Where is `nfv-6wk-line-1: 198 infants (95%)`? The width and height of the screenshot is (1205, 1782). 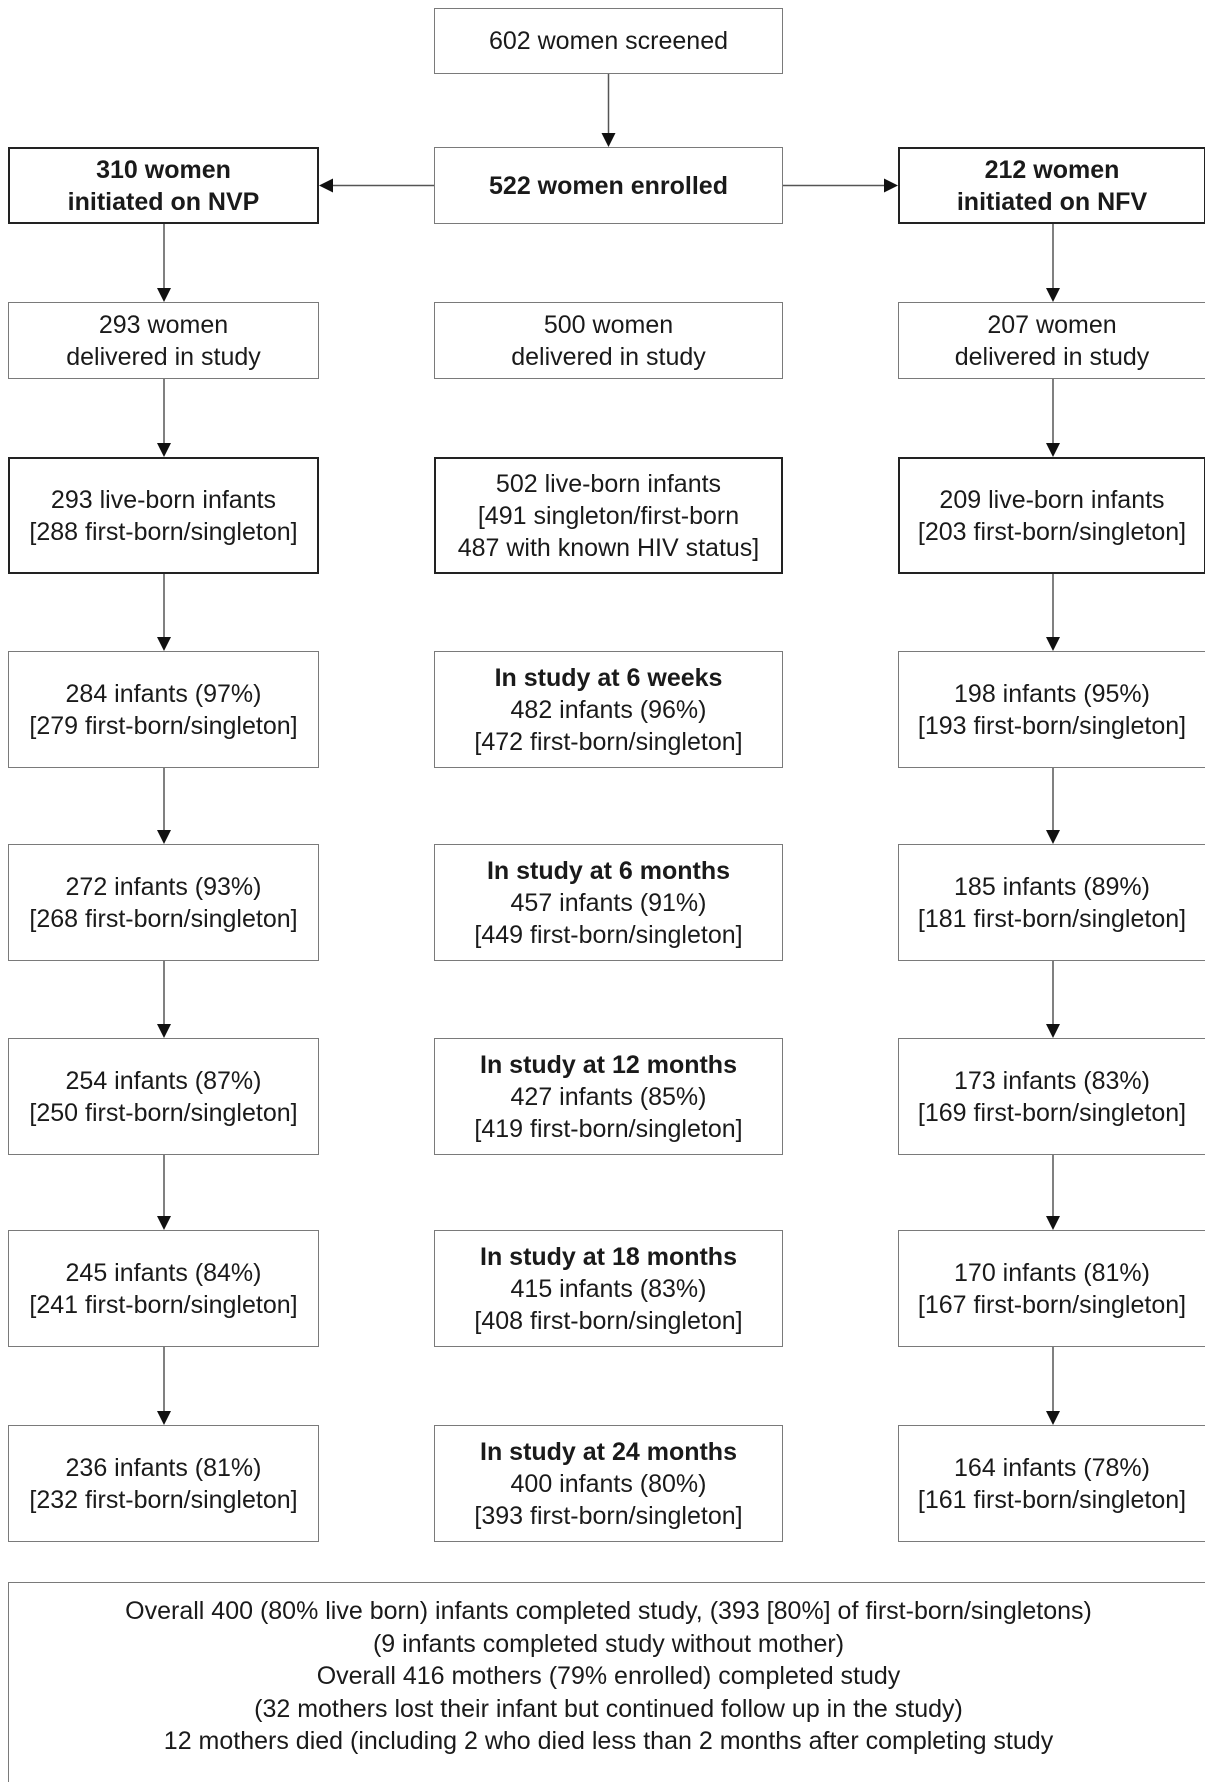 nfv-6wk-line-1: 198 infants (95%) is located at coordinates (1052, 693).